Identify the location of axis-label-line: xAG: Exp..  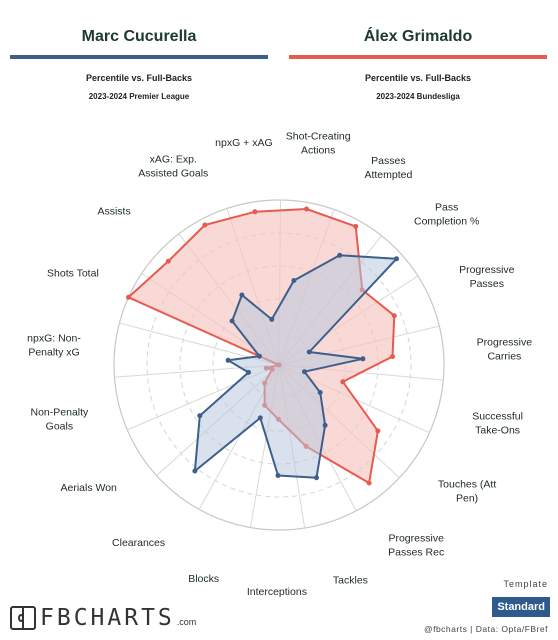
(173, 159).